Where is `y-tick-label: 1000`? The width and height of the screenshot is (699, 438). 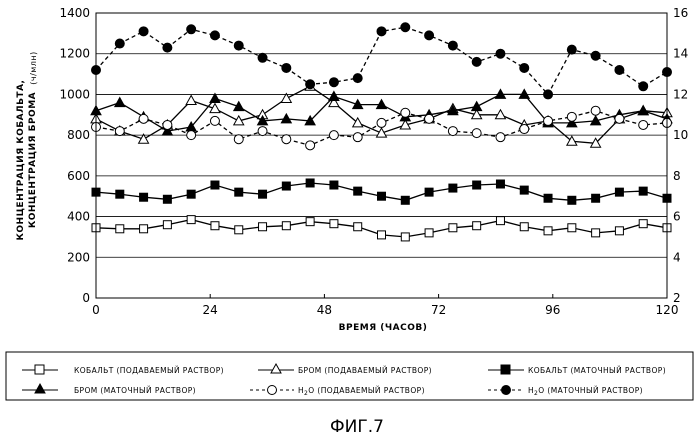 y-tick-label: 1000 is located at coordinates (74, 94).